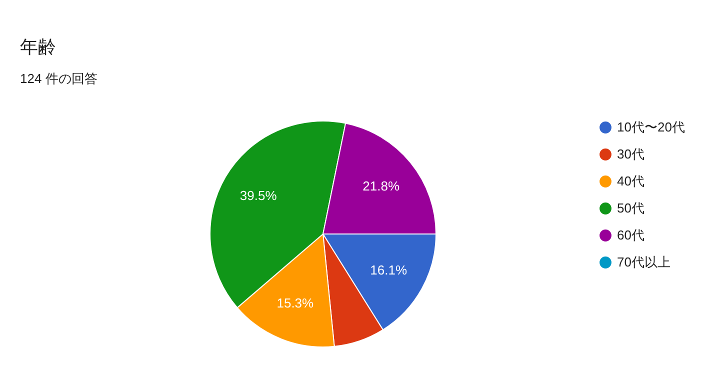 The width and height of the screenshot is (716, 376). I want to click on legend-label: 10代〜20代, so click(651, 127).